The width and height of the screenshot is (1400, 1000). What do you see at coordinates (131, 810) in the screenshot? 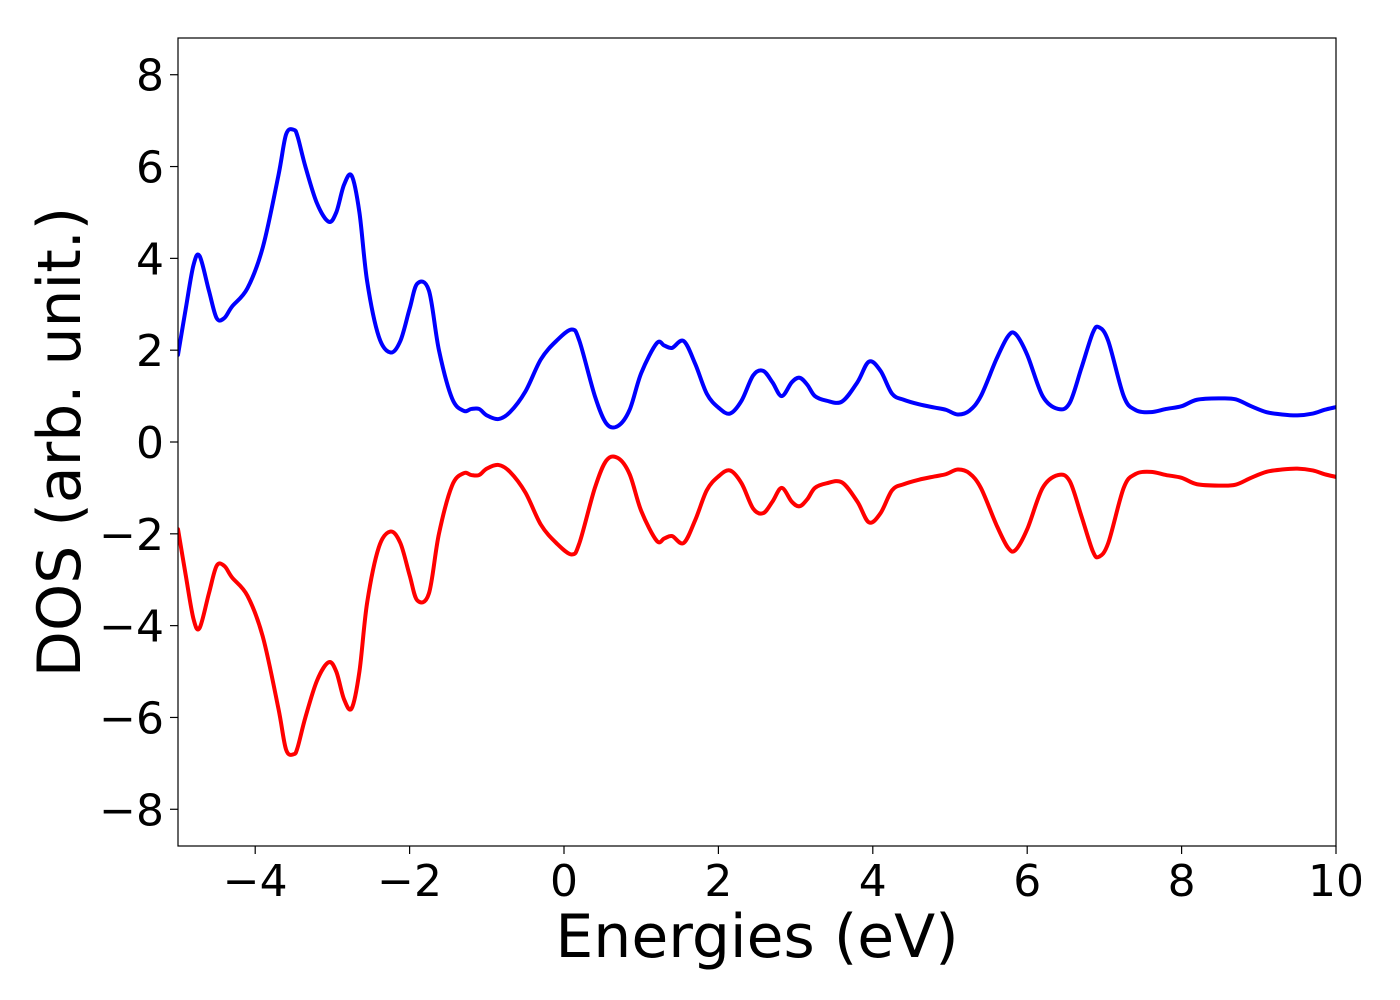
I see `y-tick-label: −8` at bounding box center [131, 810].